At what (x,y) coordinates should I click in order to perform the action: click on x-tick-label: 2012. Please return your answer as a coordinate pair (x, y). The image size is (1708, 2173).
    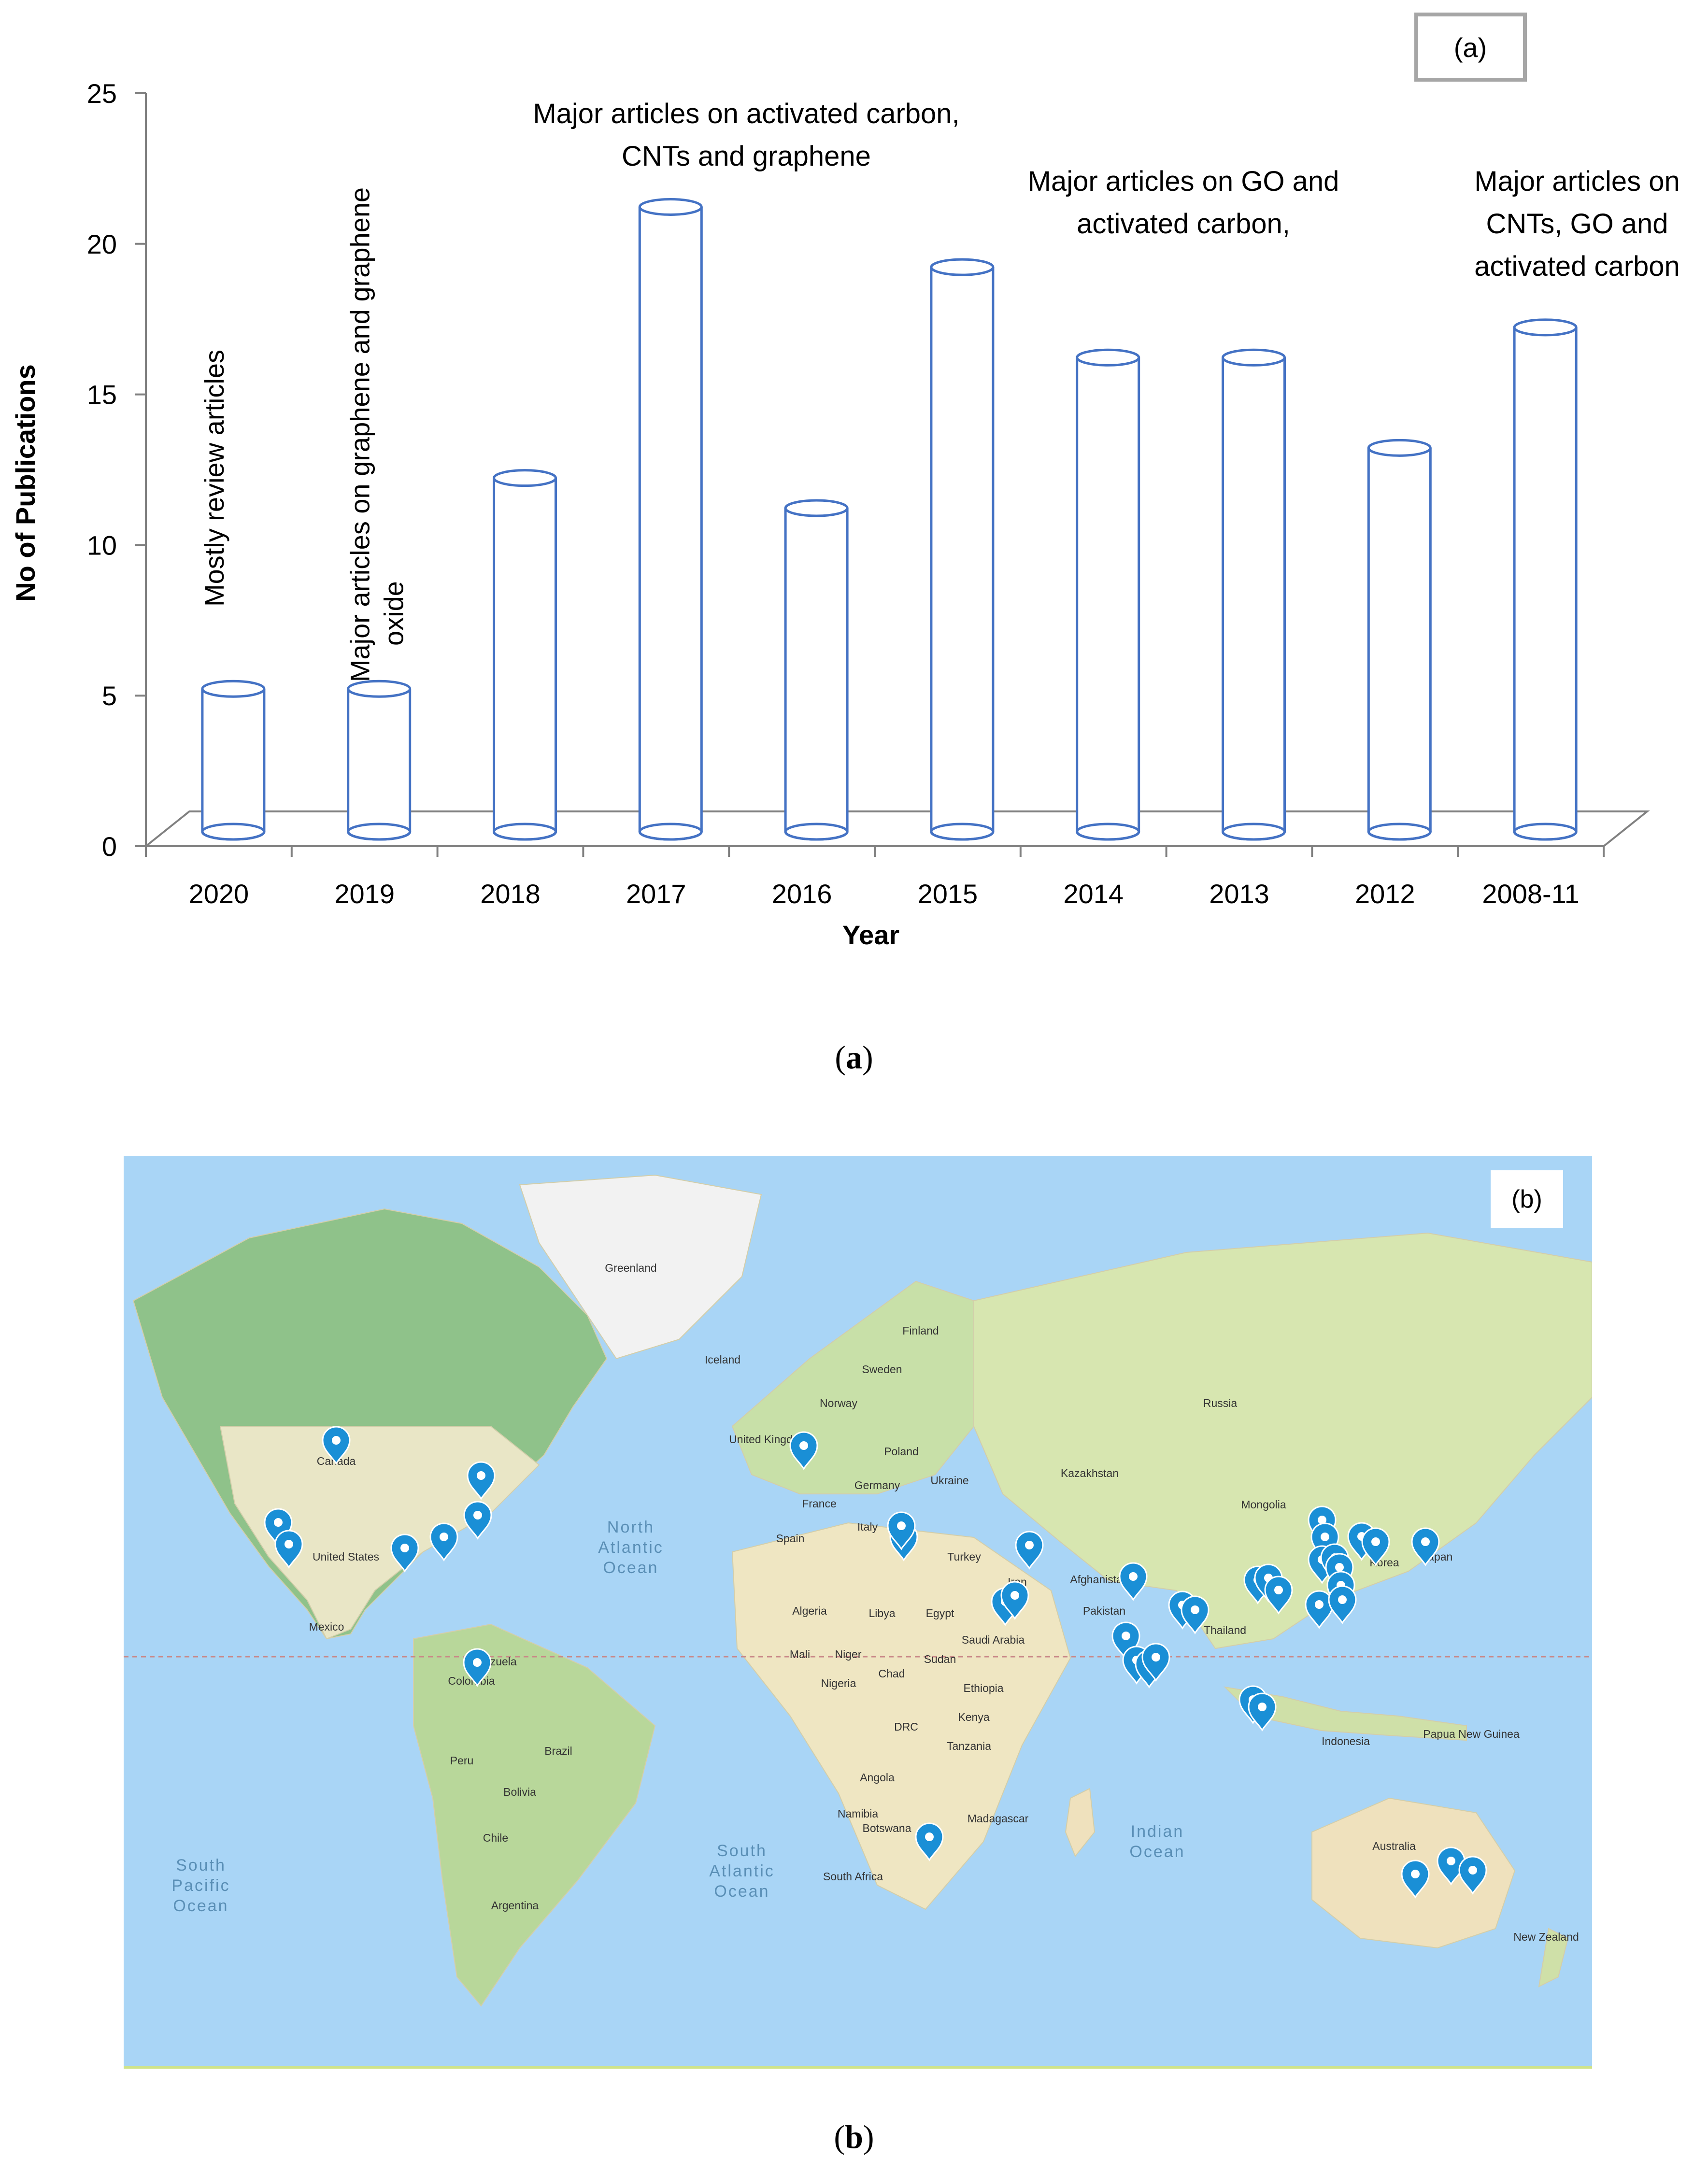
    Looking at the image, I should click on (1385, 894).